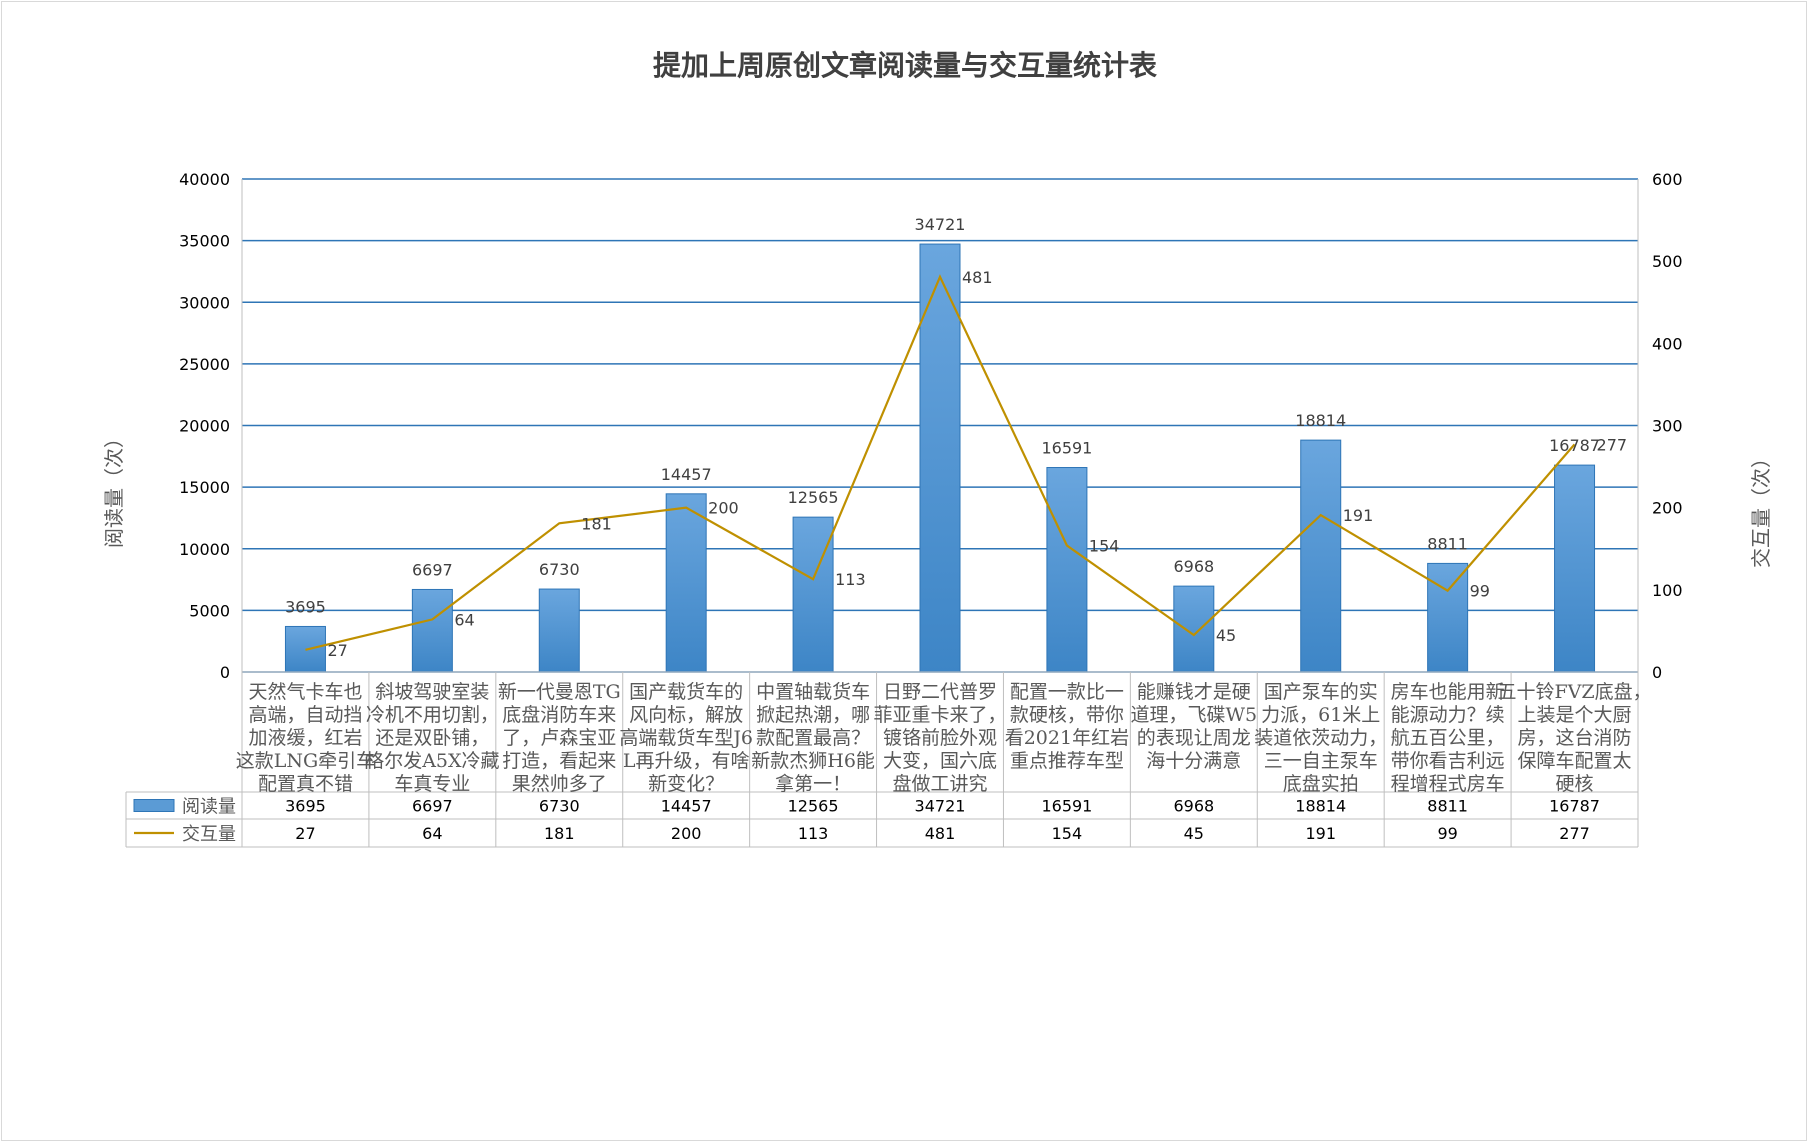 The width and height of the screenshot is (1810, 1144). Describe the element at coordinates (1193, 566) in the screenshot. I see `bar-data-label: 6968` at that location.